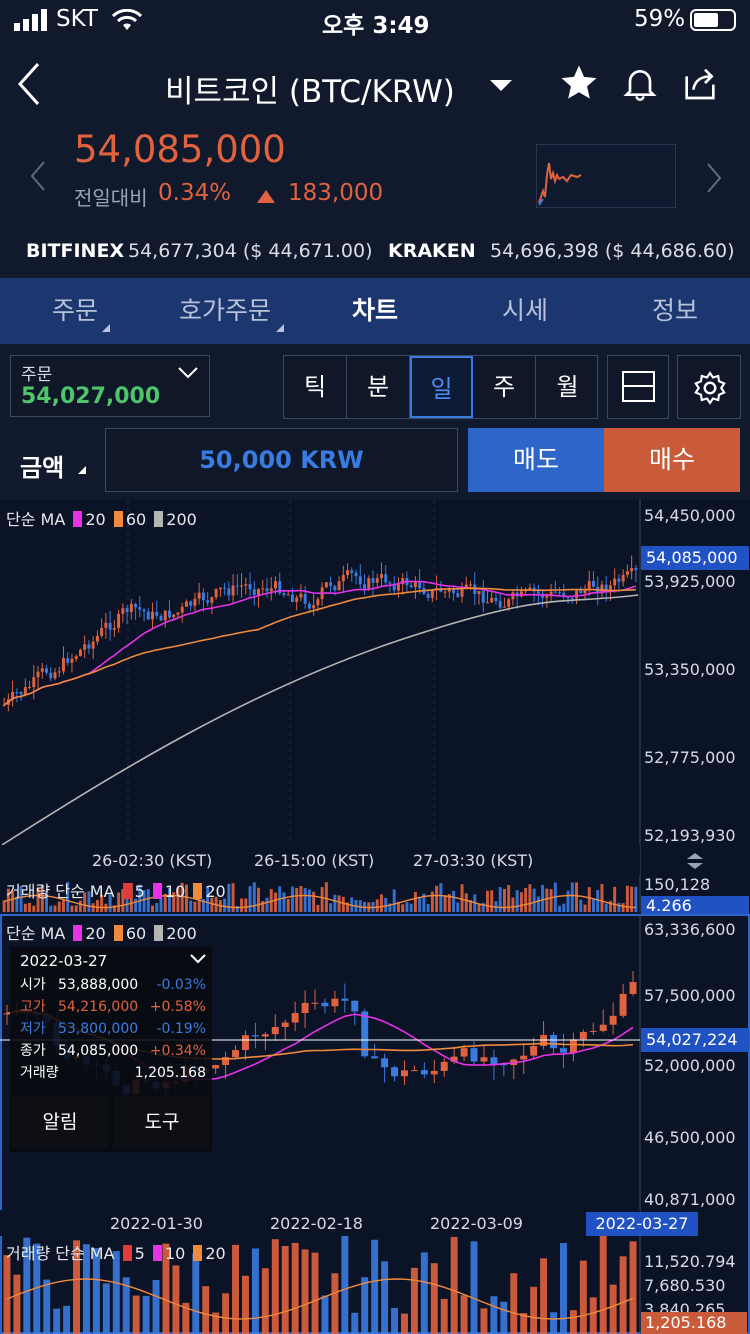 Image resolution: width=750 pixels, height=1334 pixels. What do you see at coordinates (77, 19) in the screenshot?
I see `carrier: SKT` at bounding box center [77, 19].